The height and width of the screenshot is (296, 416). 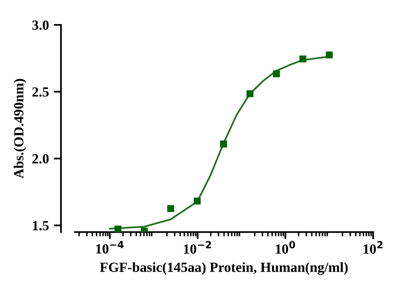 What do you see at coordinates (40, 92) in the screenshot?
I see `y-tick-label: 2.5` at bounding box center [40, 92].